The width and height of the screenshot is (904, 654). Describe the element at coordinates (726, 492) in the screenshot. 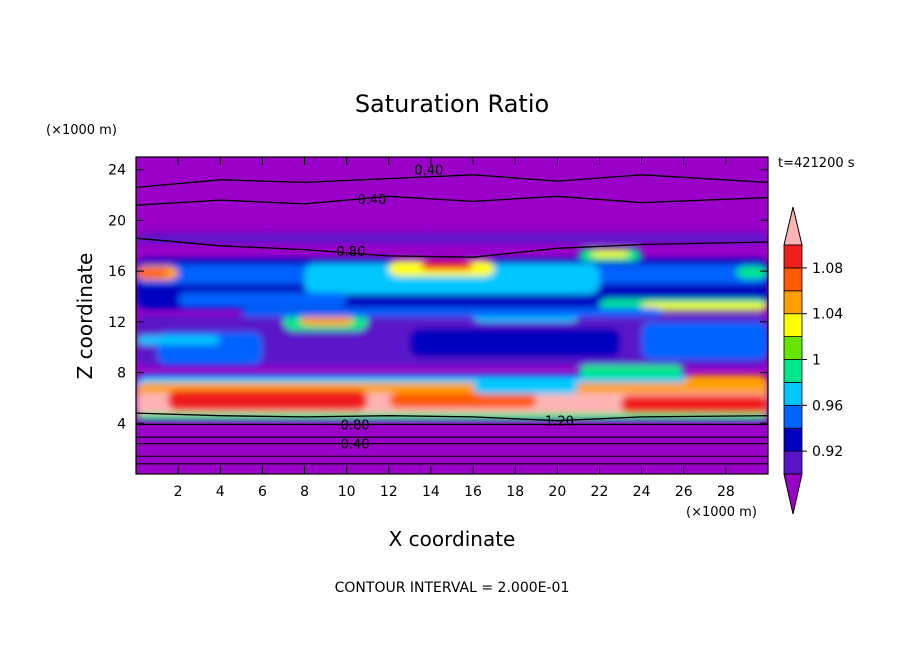

I see `x-tick-label: 28` at that location.